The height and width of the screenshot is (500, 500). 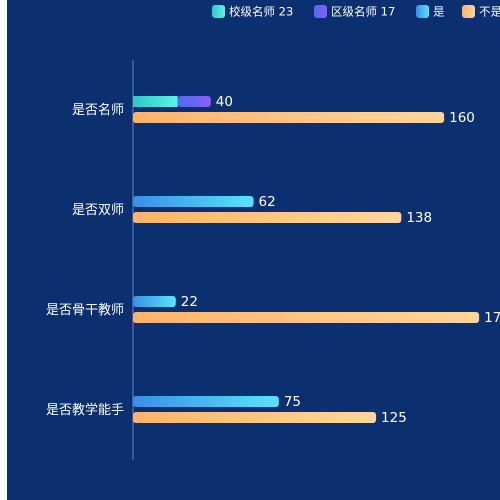 What do you see at coordinates (394, 418) in the screenshot?
I see `bar-no-label: 125` at bounding box center [394, 418].